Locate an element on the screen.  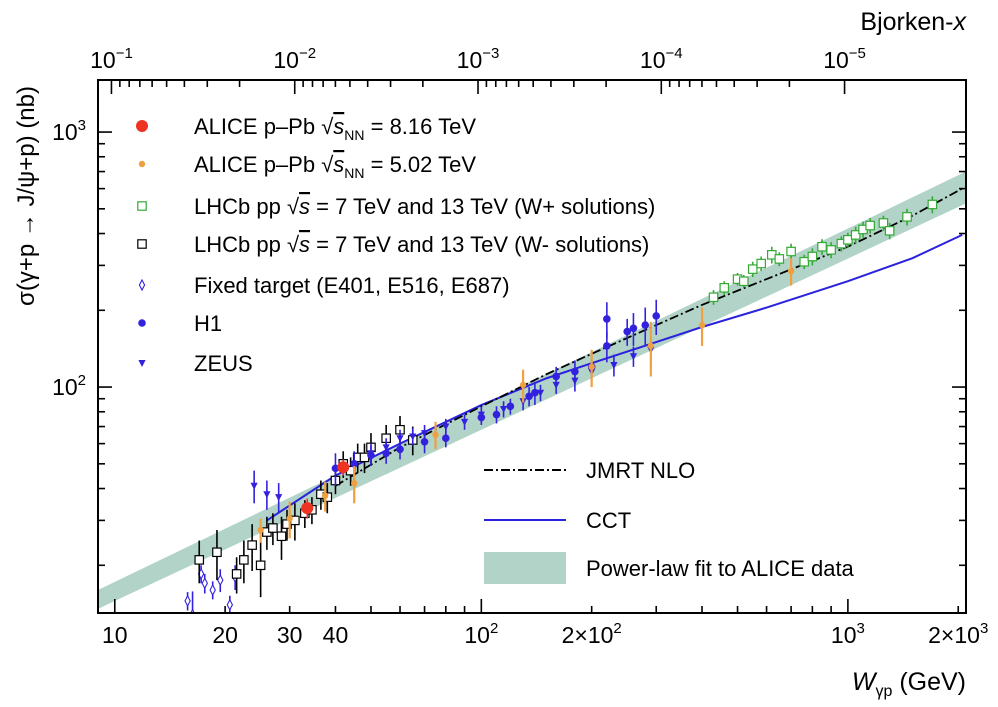
legend-item-band: Power-law fit to ALICE data is located at coordinates (669, 568).